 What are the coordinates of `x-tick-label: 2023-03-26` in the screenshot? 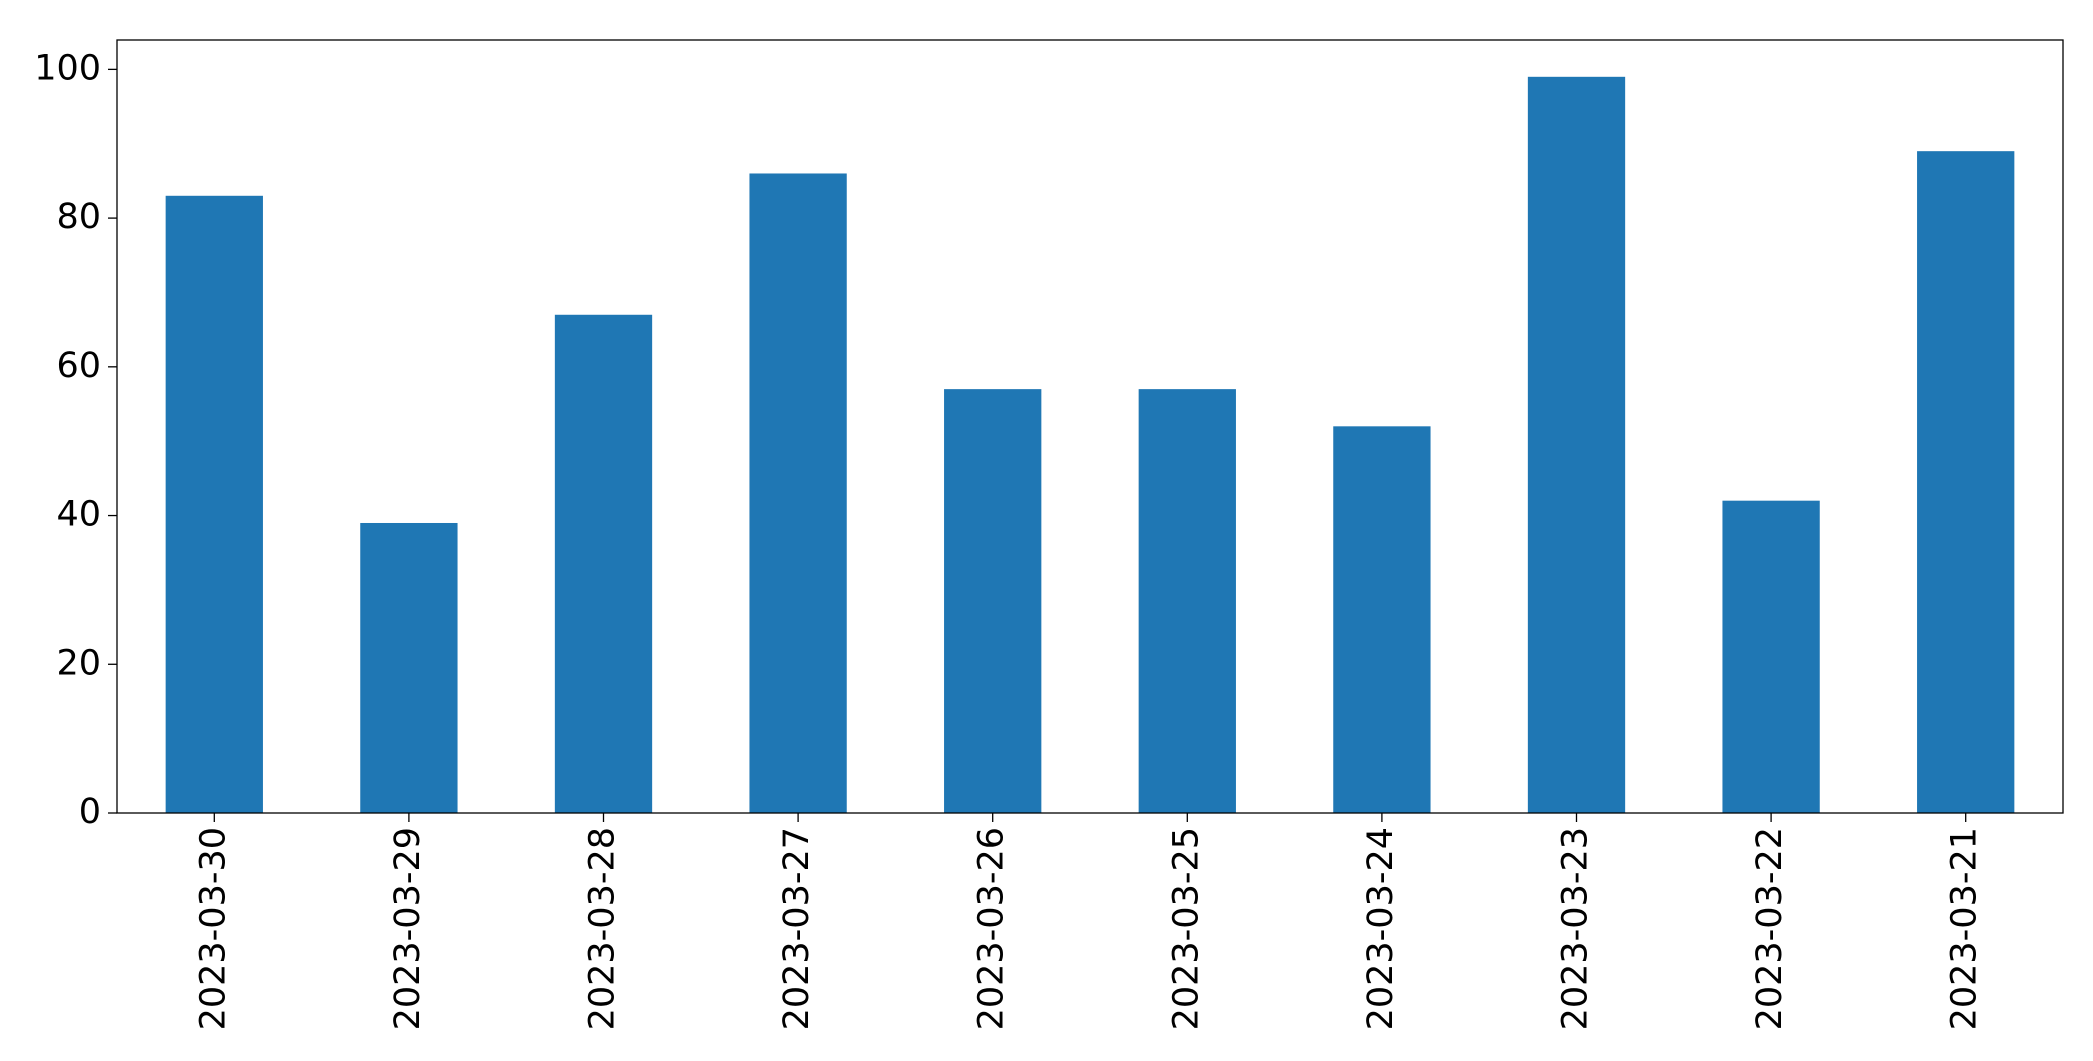 It's located at (992, 928).